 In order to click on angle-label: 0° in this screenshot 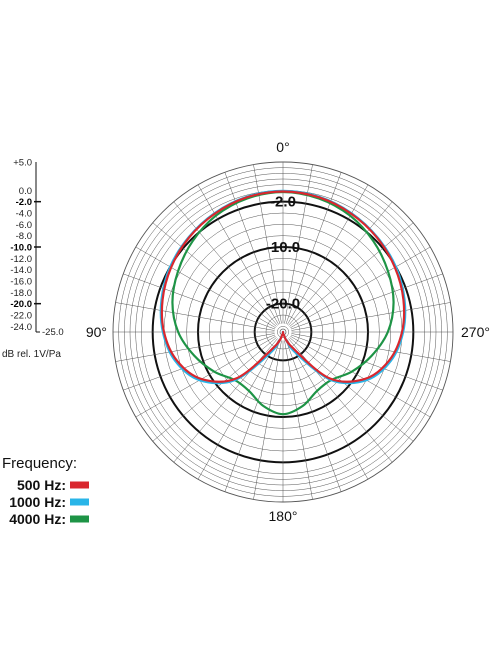, I will do `click(282, 147)`.